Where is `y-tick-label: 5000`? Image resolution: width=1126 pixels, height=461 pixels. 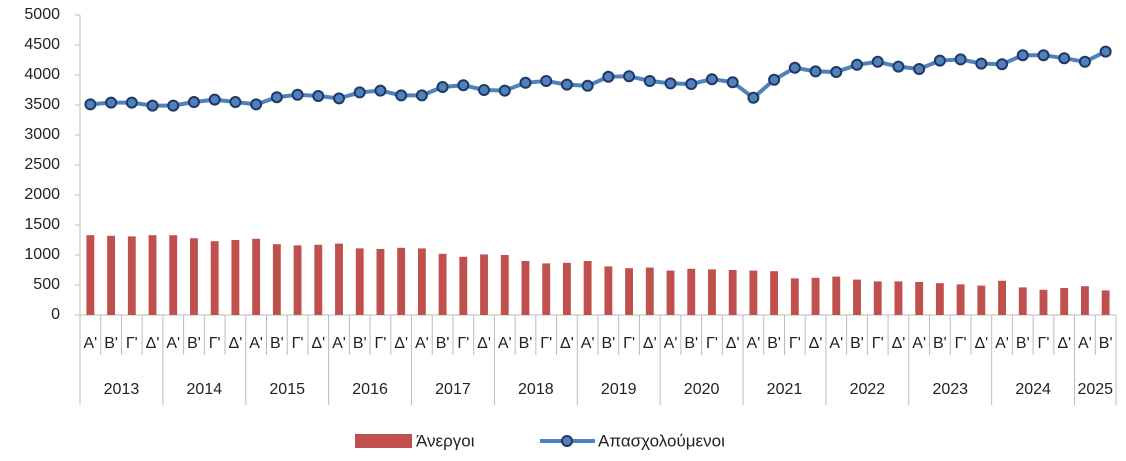 y-tick-label: 5000 is located at coordinates (42, 14).